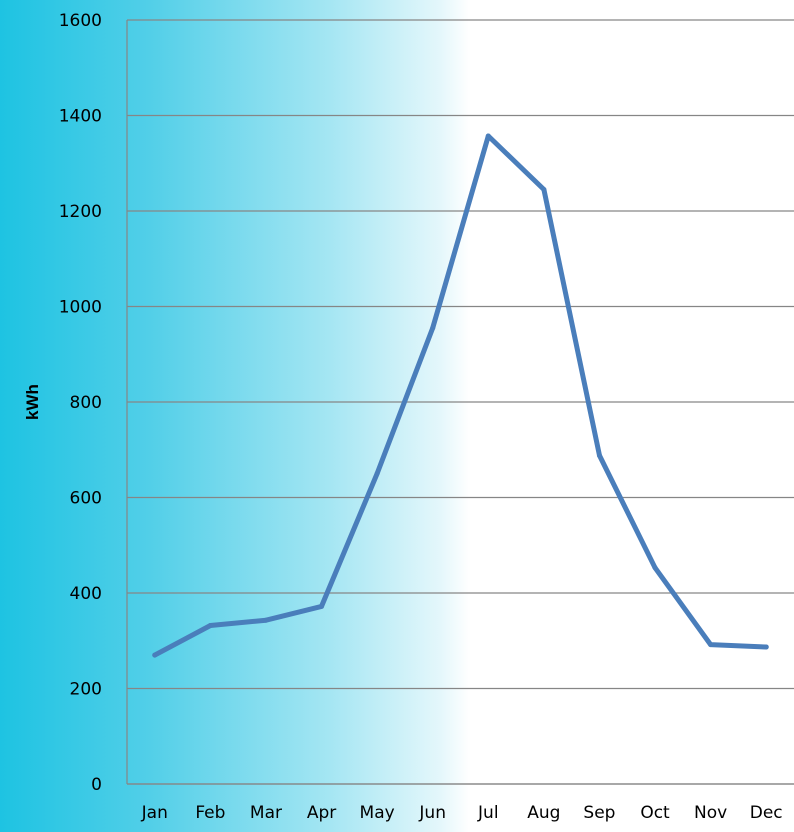 This screenshot has height=832, width=794. I want to click on x-tick-label: Dec, so click(766, 813).